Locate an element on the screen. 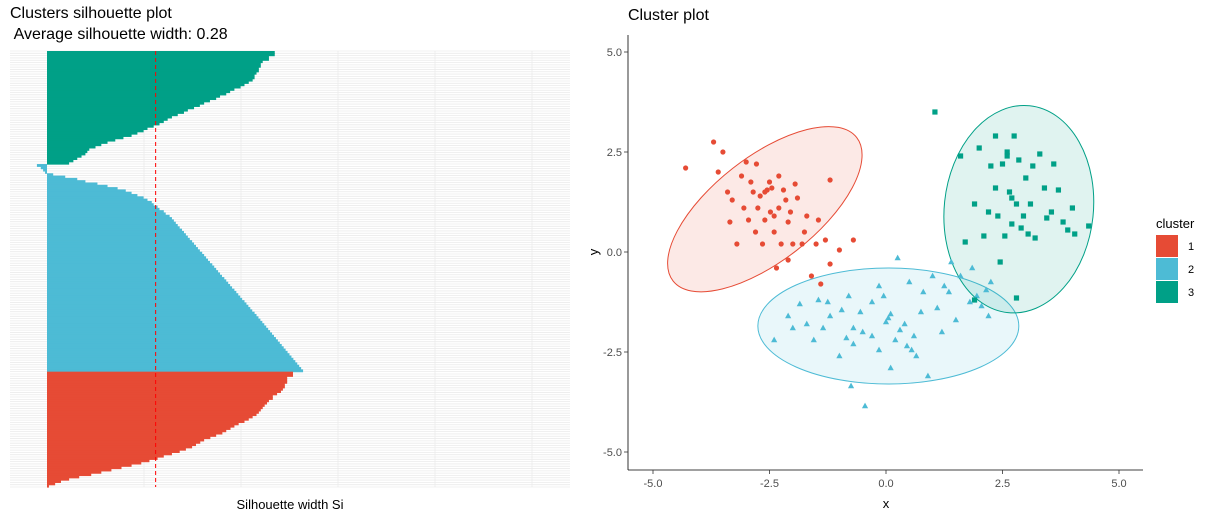 This screenshot has height=518, width=1209. x-tick-label: 0.0 is located at coordinates (885, 484).